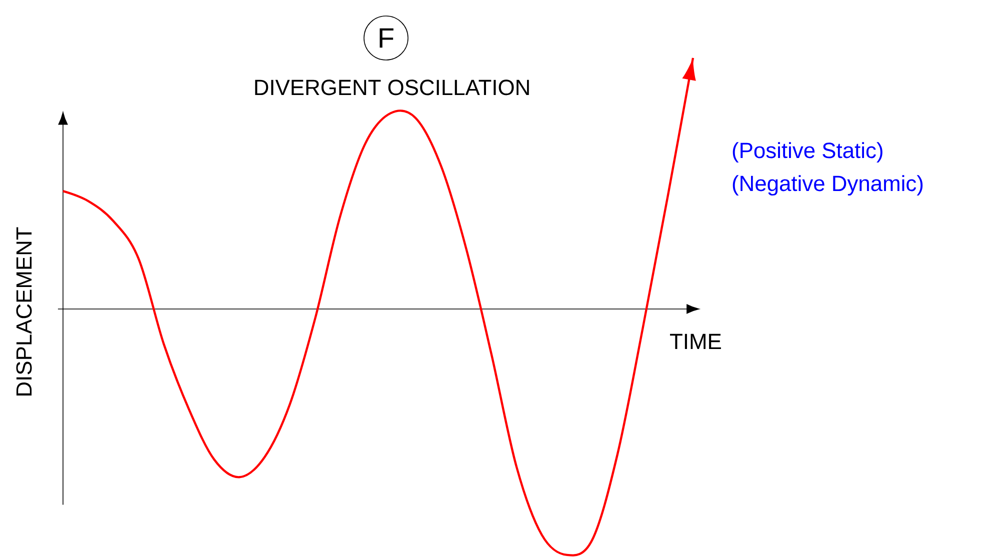 The image size is (986, 557). What do you see at coordinates (392, 88) in the screenshot?
I see `text: DIVERGENT OSCILLATION` at bounding box center [392, 88].